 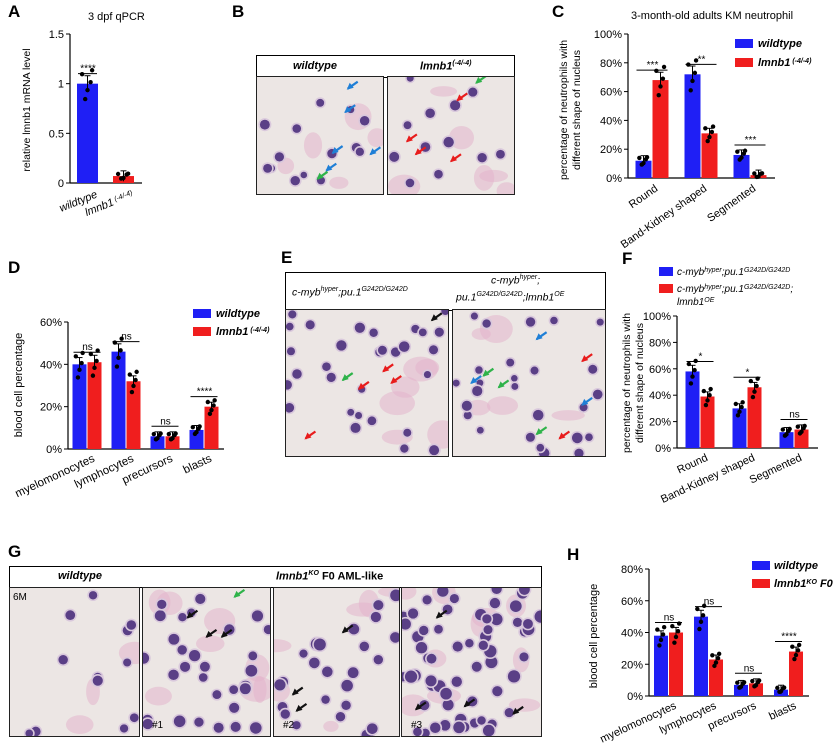 I want to click on legend-label-c-2-part: (-4/-4), so click(x=801, y=61).